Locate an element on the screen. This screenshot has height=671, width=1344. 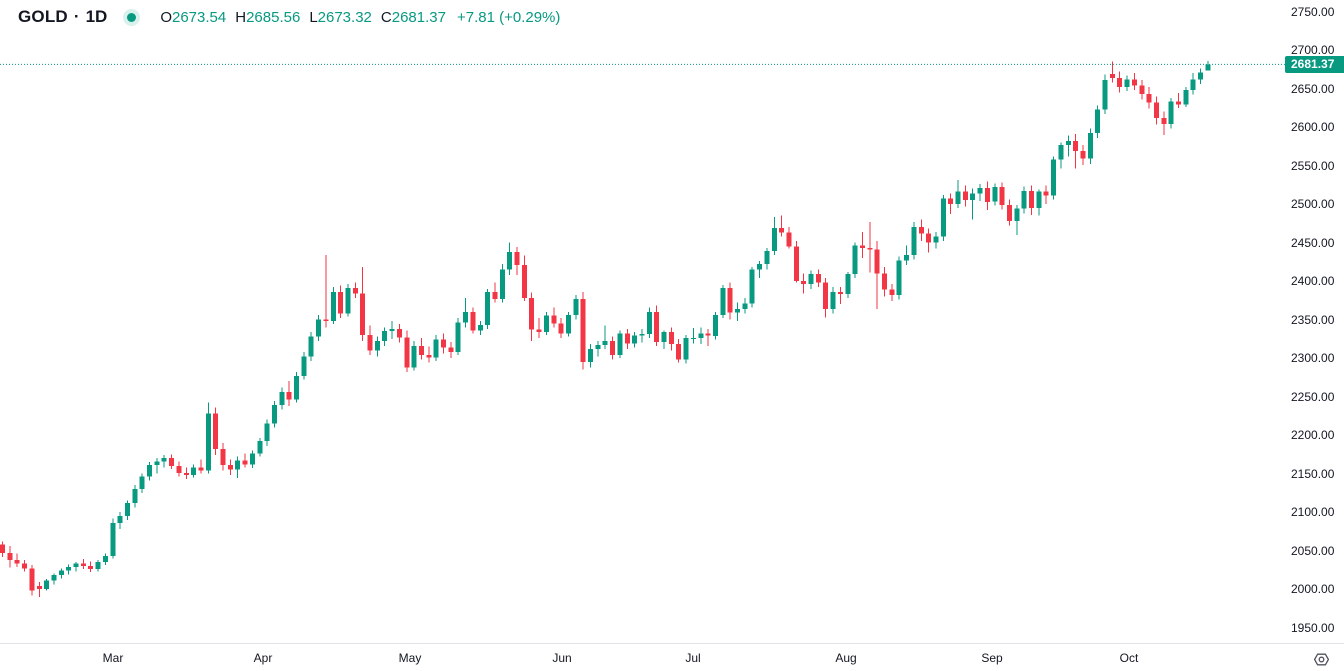
market-status-dot is located at coordinates (132, 17).